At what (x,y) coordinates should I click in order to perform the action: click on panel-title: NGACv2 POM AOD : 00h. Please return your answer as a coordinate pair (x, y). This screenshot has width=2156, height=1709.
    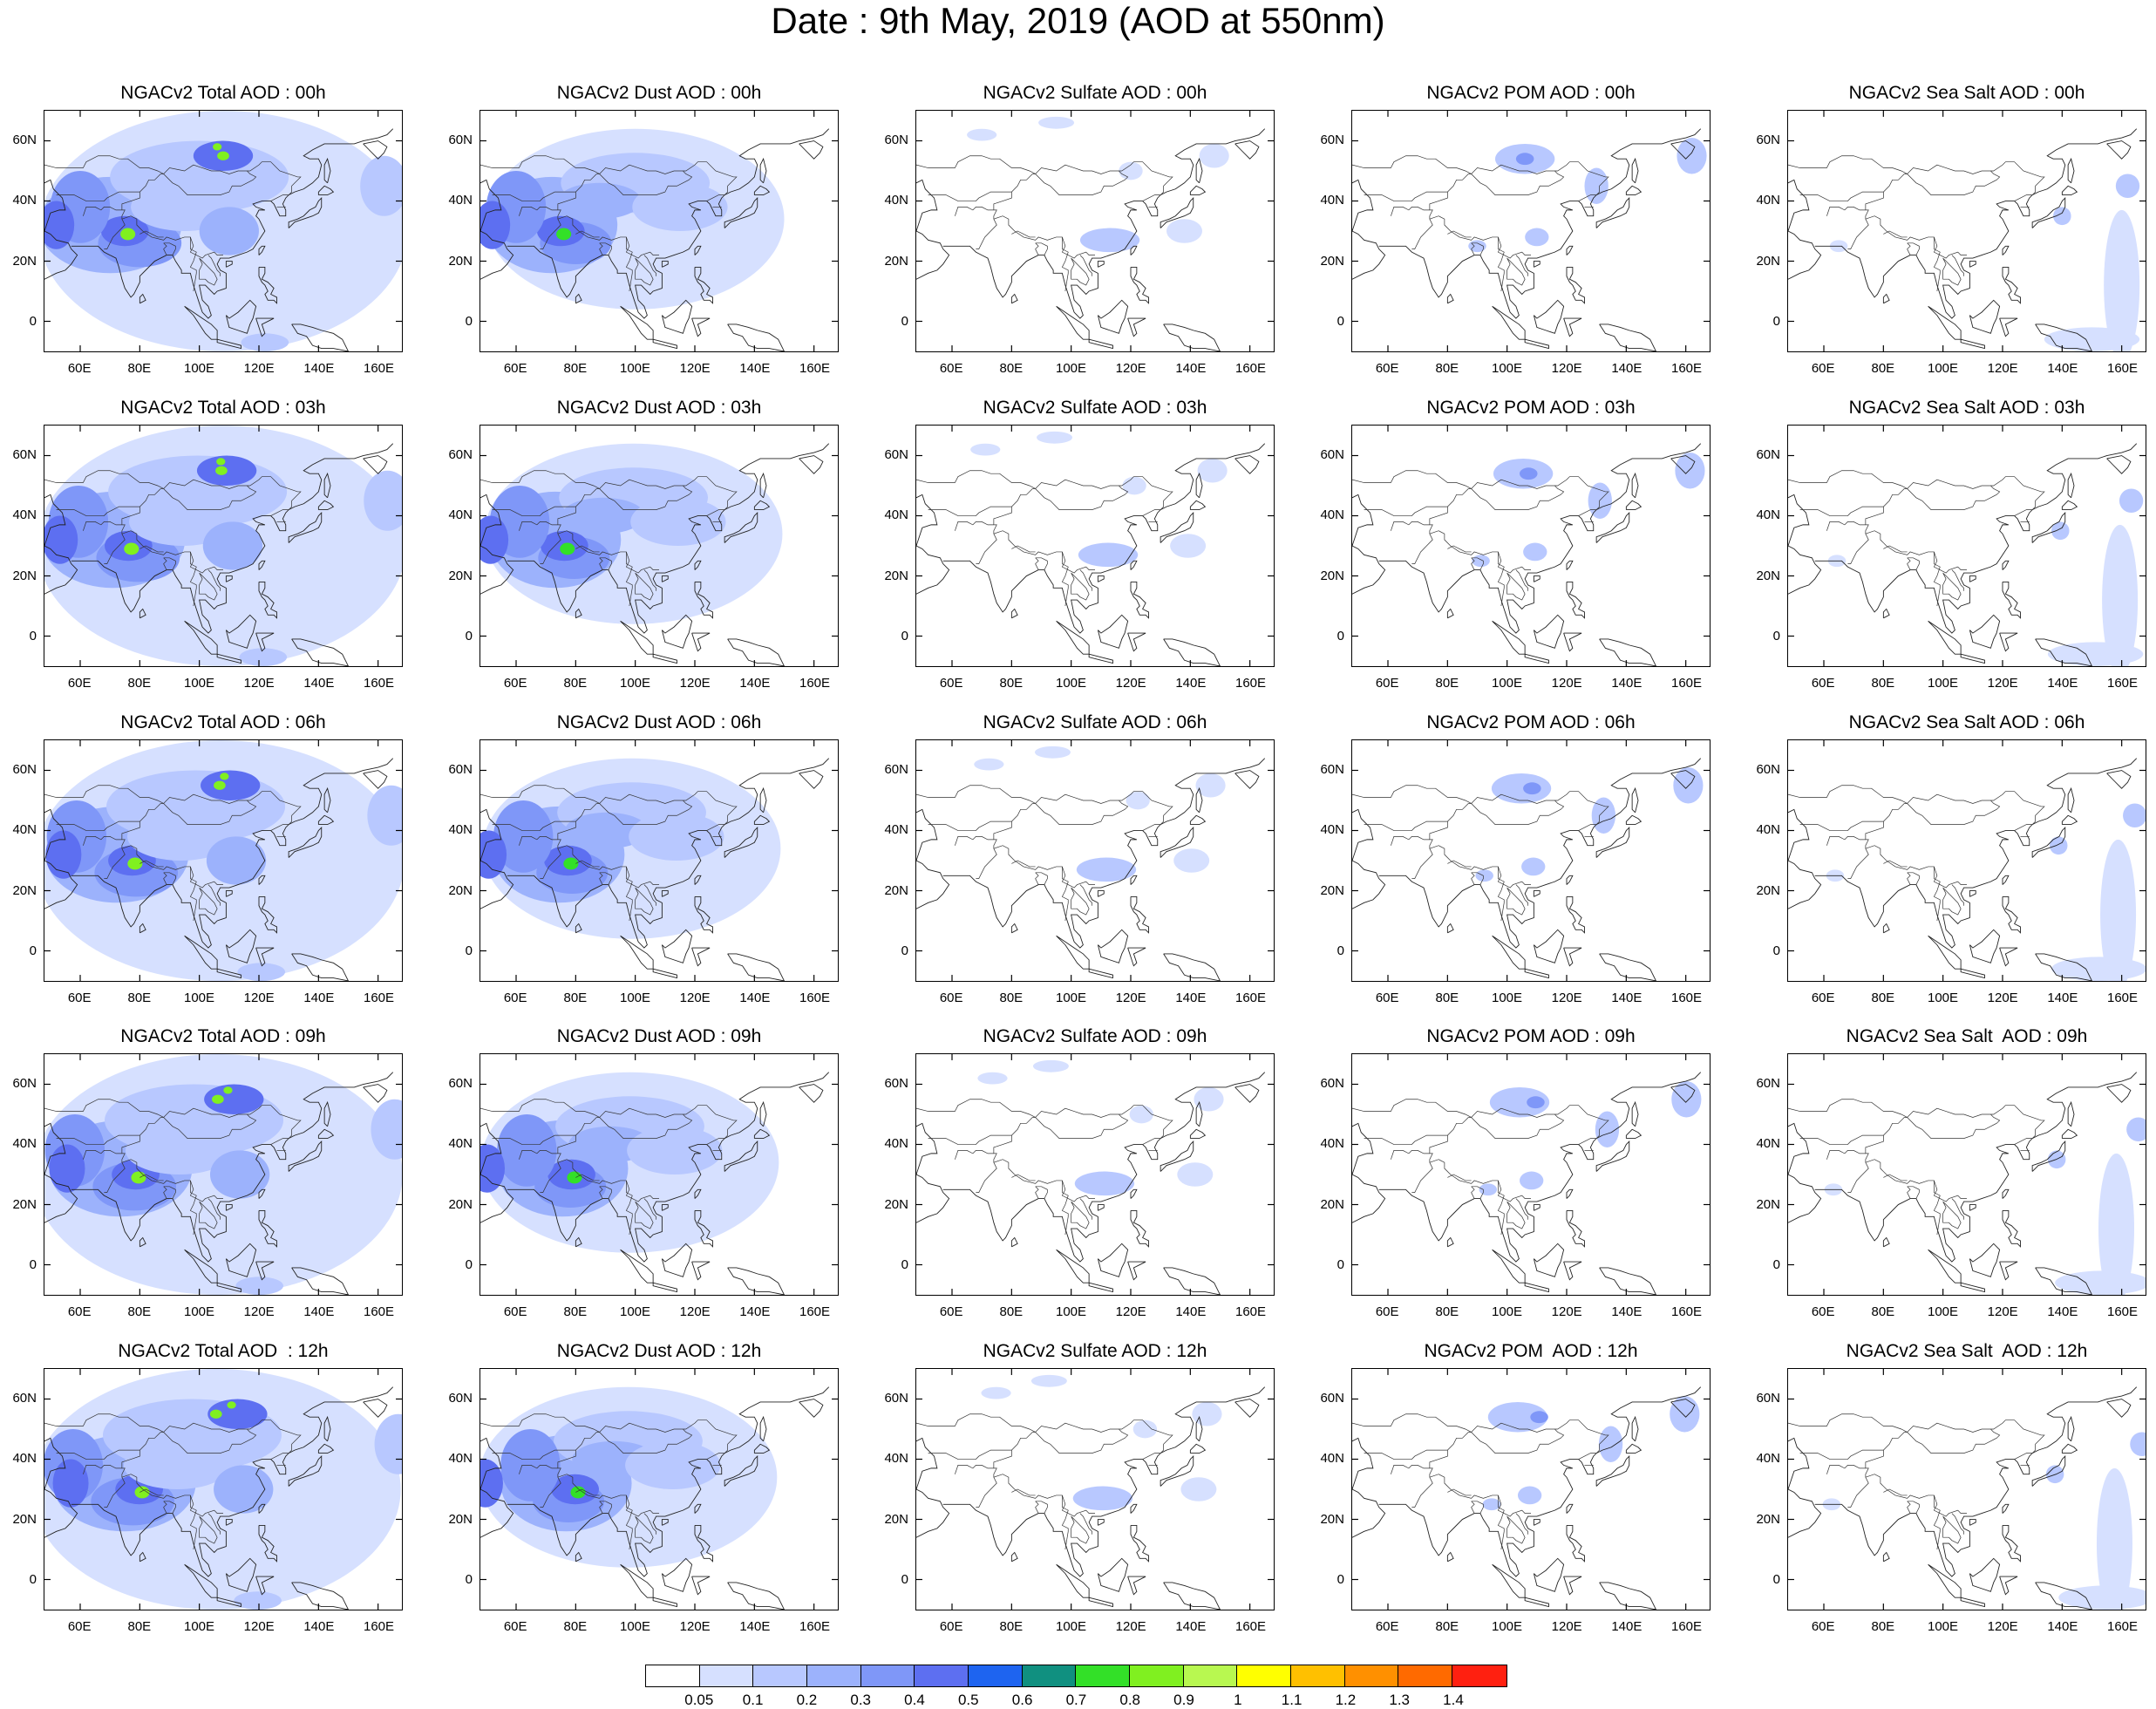
    Looking at the image, I should click on (1531, 93).